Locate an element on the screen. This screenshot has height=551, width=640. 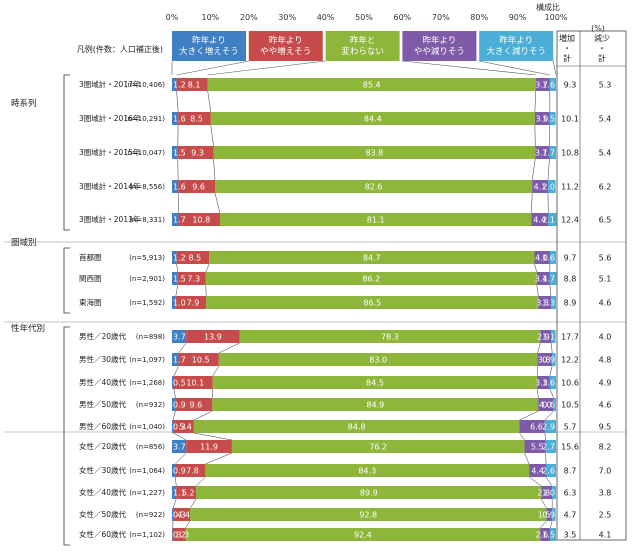
data-label: 9.6 is located at coordinates (196, 405).